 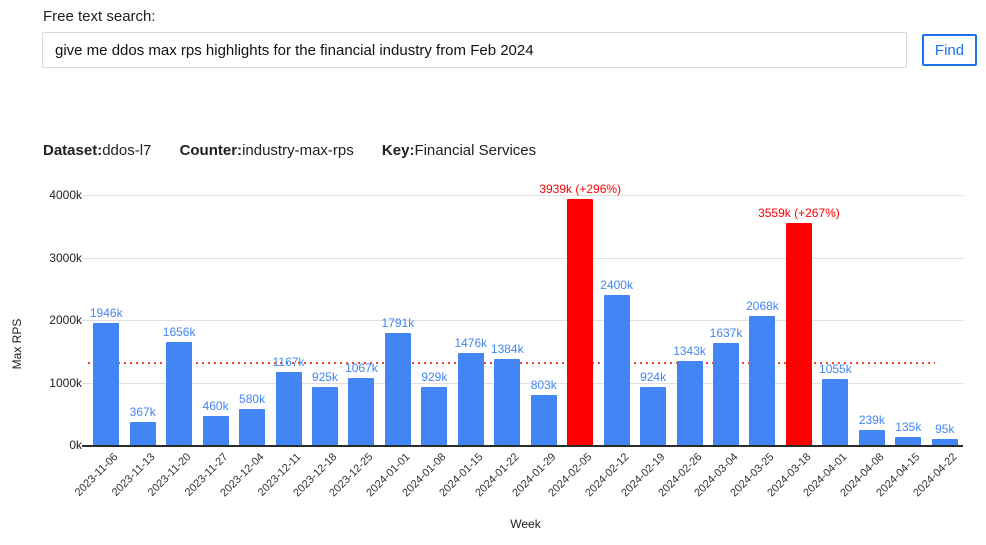 I want to click on bar-value-label: 924k, so click(x=653, y=377).